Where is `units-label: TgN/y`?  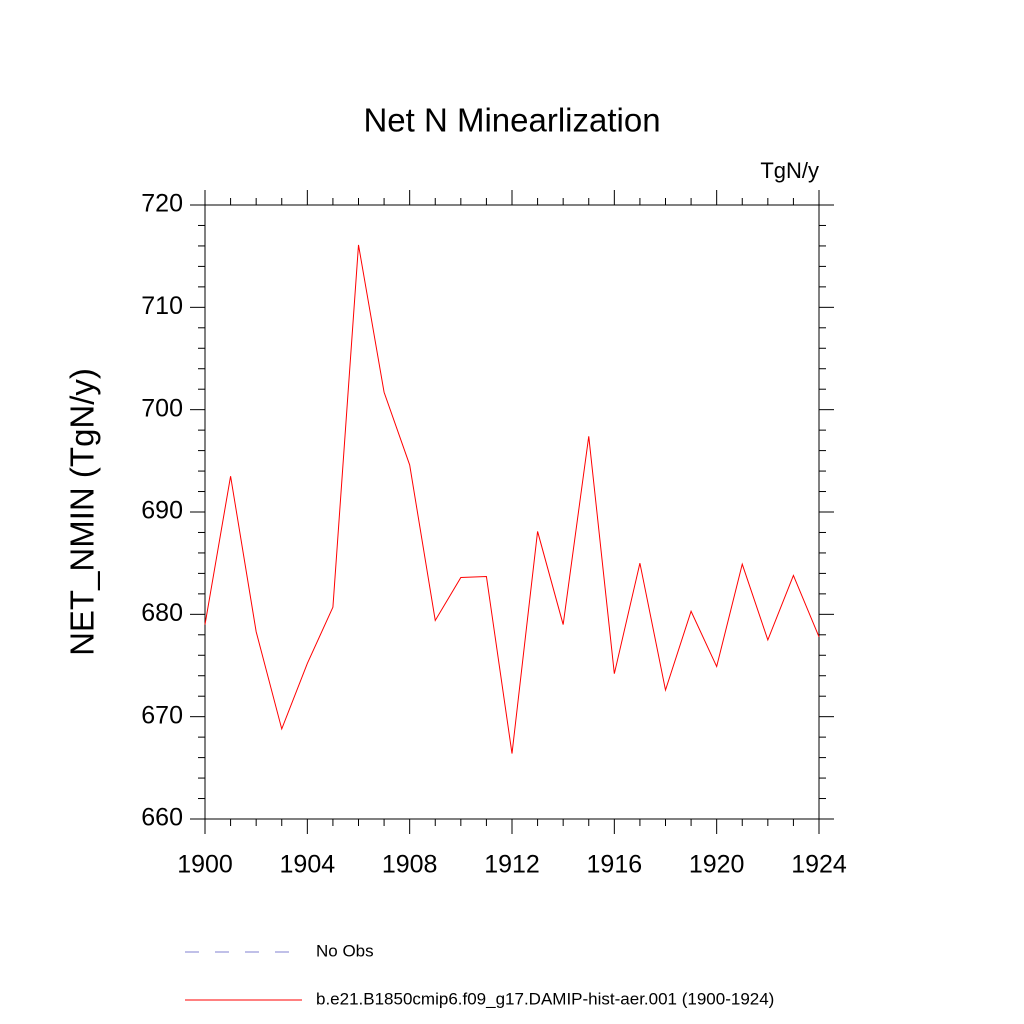 units-label: TgN/y is located at coordinates (789, 170).